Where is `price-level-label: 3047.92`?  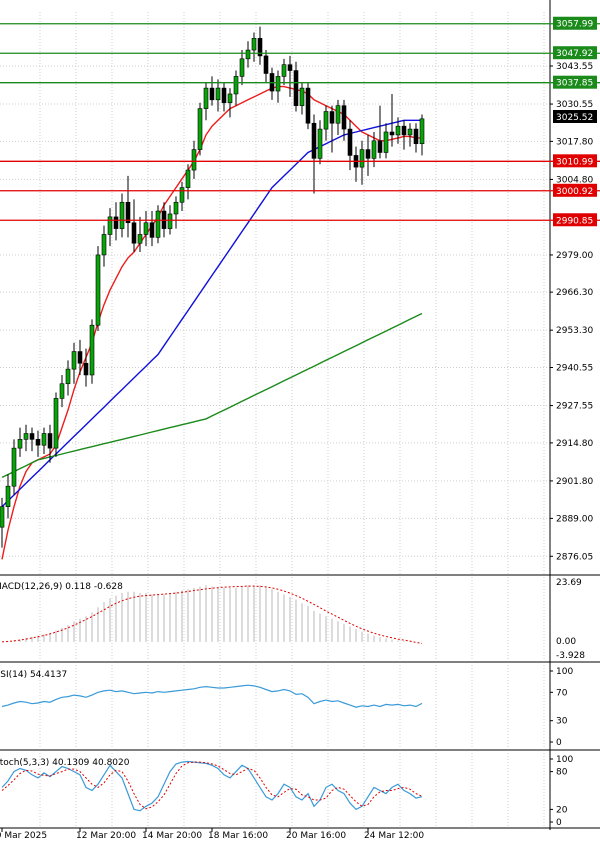
price-level-label: 3047.92 is located at coordinates (574, 54).